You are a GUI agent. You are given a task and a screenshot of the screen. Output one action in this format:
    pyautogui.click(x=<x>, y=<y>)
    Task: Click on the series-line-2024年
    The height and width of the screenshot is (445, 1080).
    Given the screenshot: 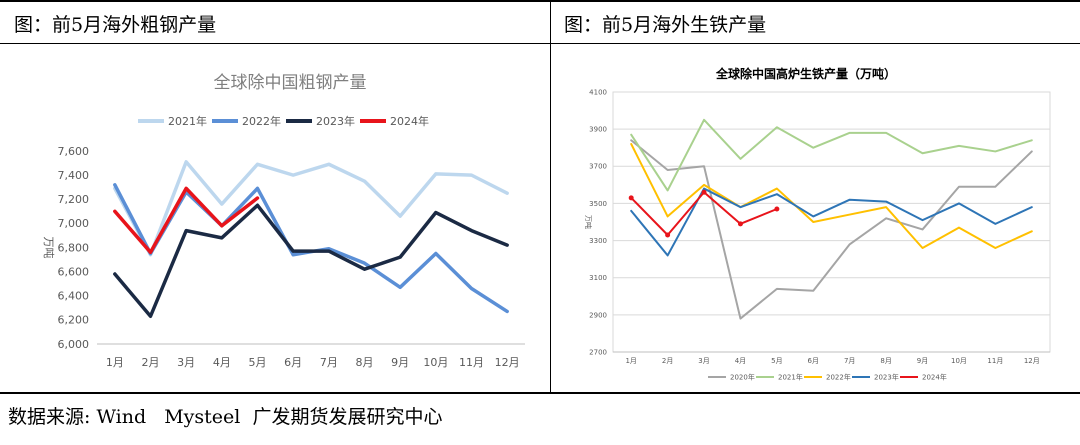 What is the action you would take?
    pyautogui.click(x=186, y=220)
    